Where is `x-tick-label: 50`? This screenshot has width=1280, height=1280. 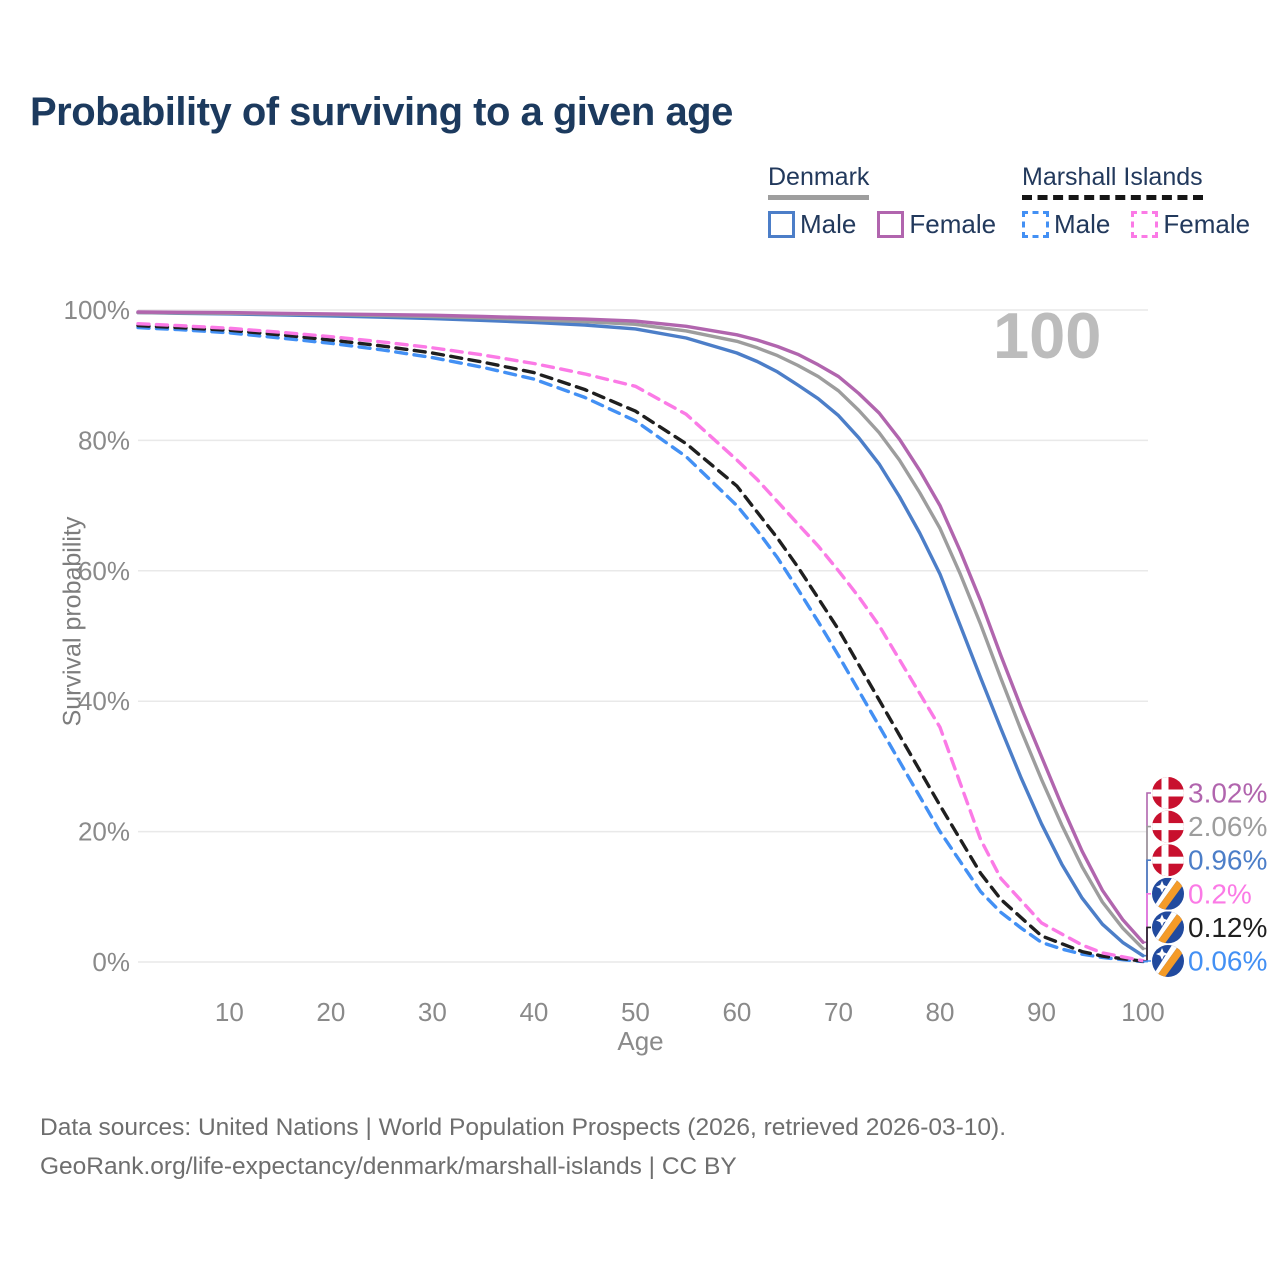 x-tick-label: 50 is located at coordinates (635, 1012).